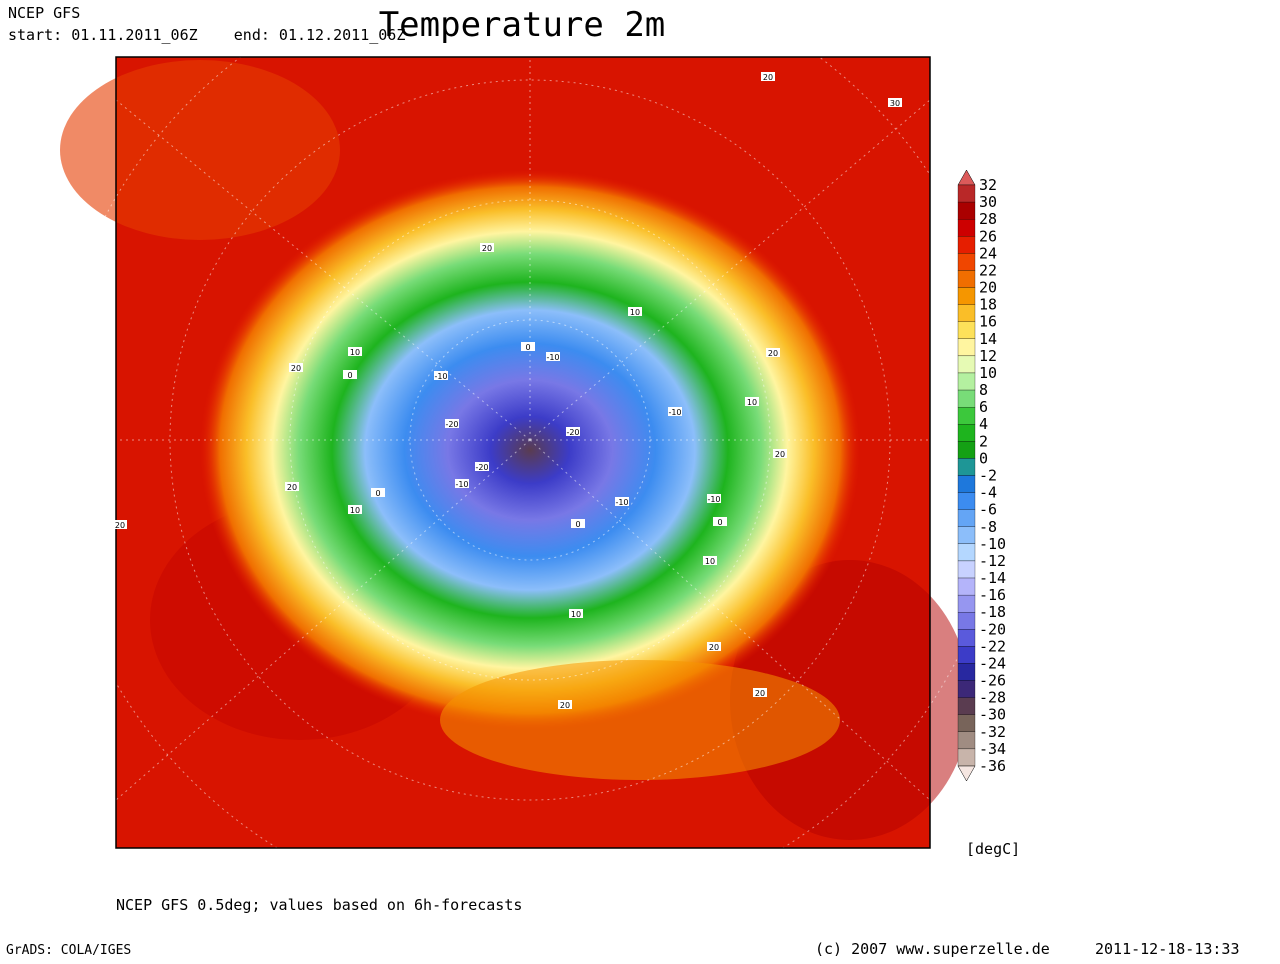  Describe the element at coordinates (988, 322) in the screenshot. I see `legend-label: 16` at that location.